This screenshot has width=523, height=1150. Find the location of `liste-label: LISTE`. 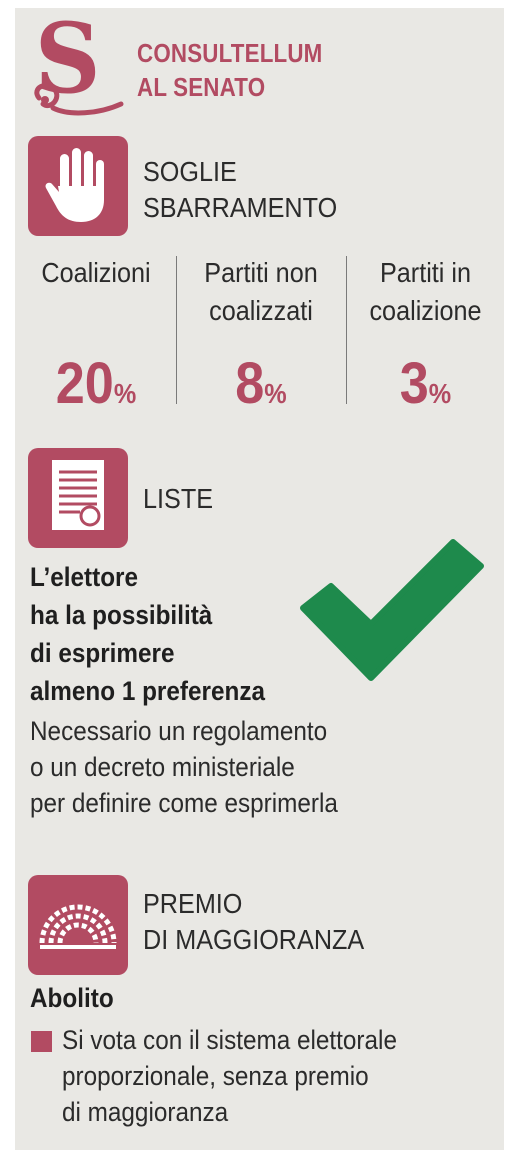

liste-label: LISTE is located at coordinates (178, 498).